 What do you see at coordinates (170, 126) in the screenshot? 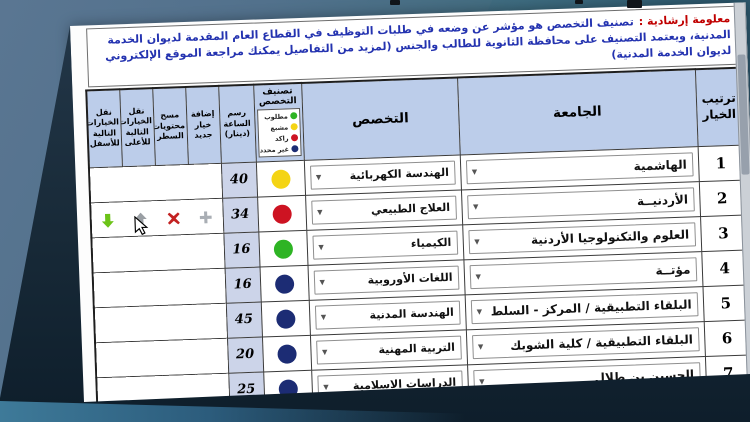
I see `header-clear-row: مسح محتويات السطر` at bounding box center [170, 126].